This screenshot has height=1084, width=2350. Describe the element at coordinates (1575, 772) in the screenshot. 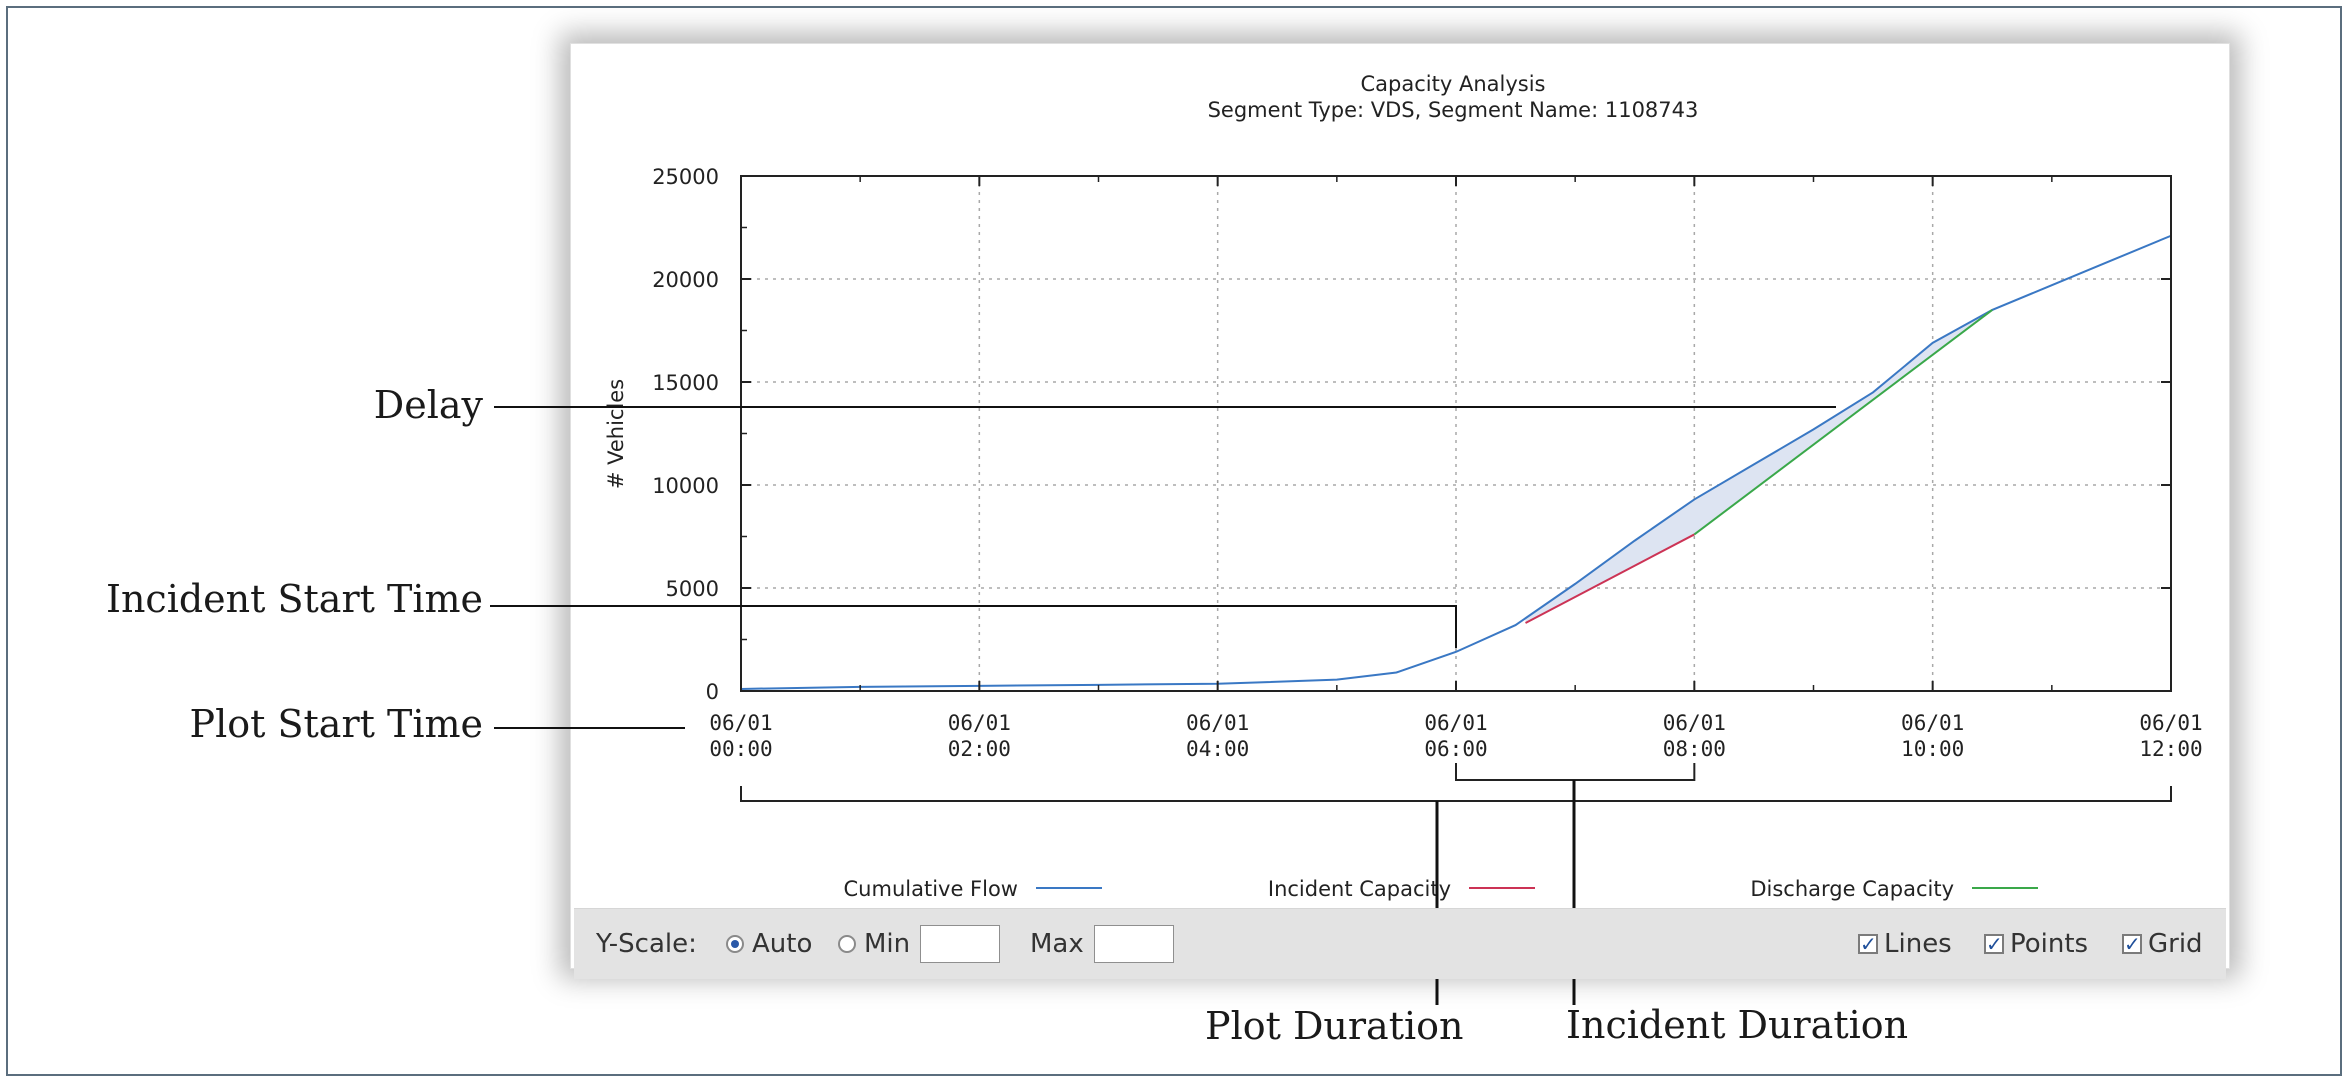

I see `incident-duration-bracket` at that location.